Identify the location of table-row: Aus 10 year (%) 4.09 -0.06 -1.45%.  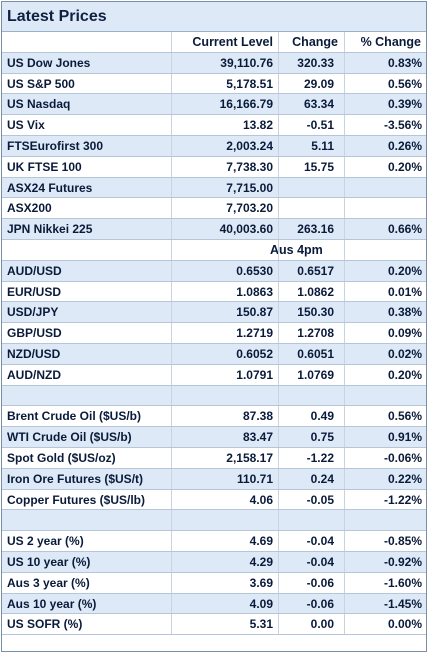
(214, 604).